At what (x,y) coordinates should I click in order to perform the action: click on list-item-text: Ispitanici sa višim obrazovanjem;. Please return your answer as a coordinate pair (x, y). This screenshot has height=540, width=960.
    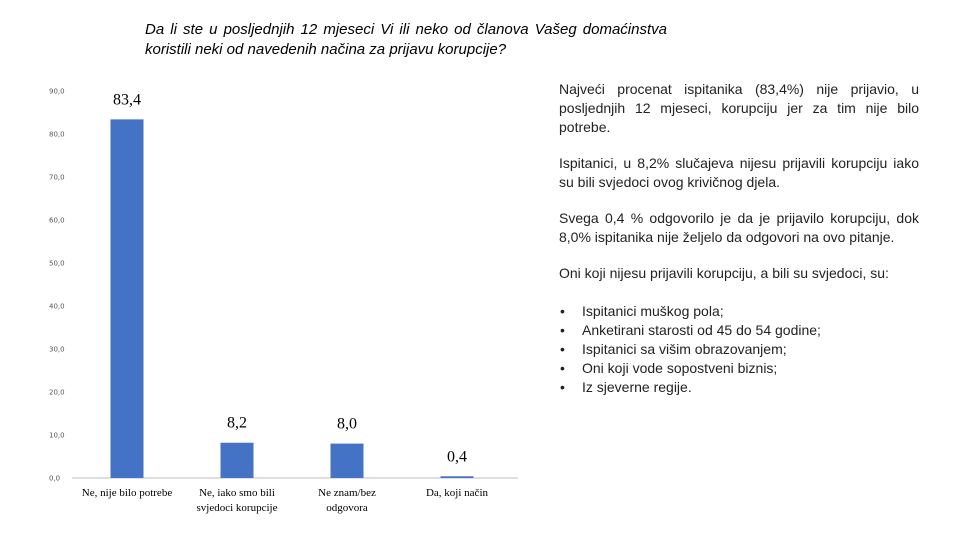
    Looking at the image, I should click on (684, 349).